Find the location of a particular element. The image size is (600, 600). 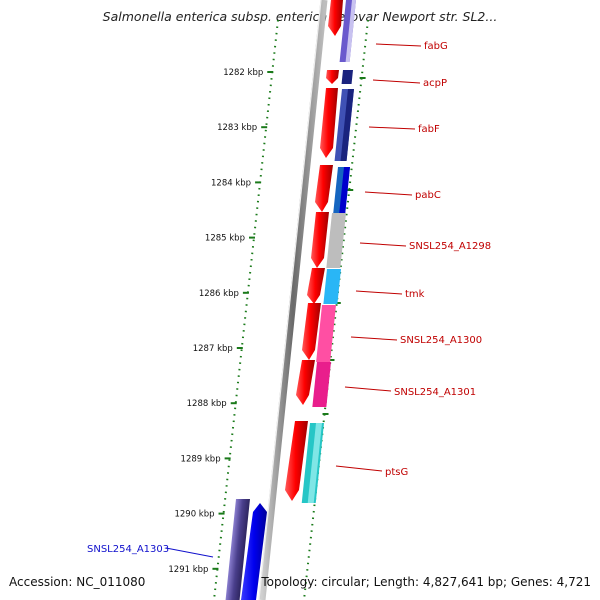

feature-strip-A1301 is located at coordinates (321, 384).